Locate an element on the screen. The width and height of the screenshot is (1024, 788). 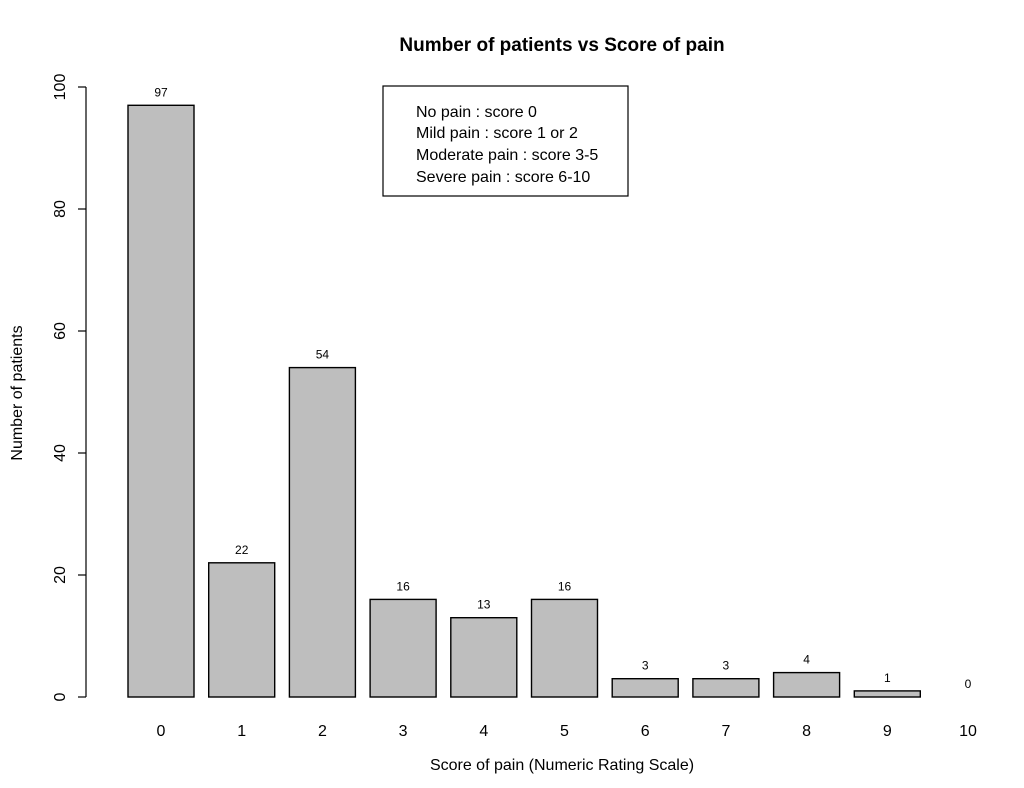
bar-value-label-9: 1 is located at coordinates (887, 678).